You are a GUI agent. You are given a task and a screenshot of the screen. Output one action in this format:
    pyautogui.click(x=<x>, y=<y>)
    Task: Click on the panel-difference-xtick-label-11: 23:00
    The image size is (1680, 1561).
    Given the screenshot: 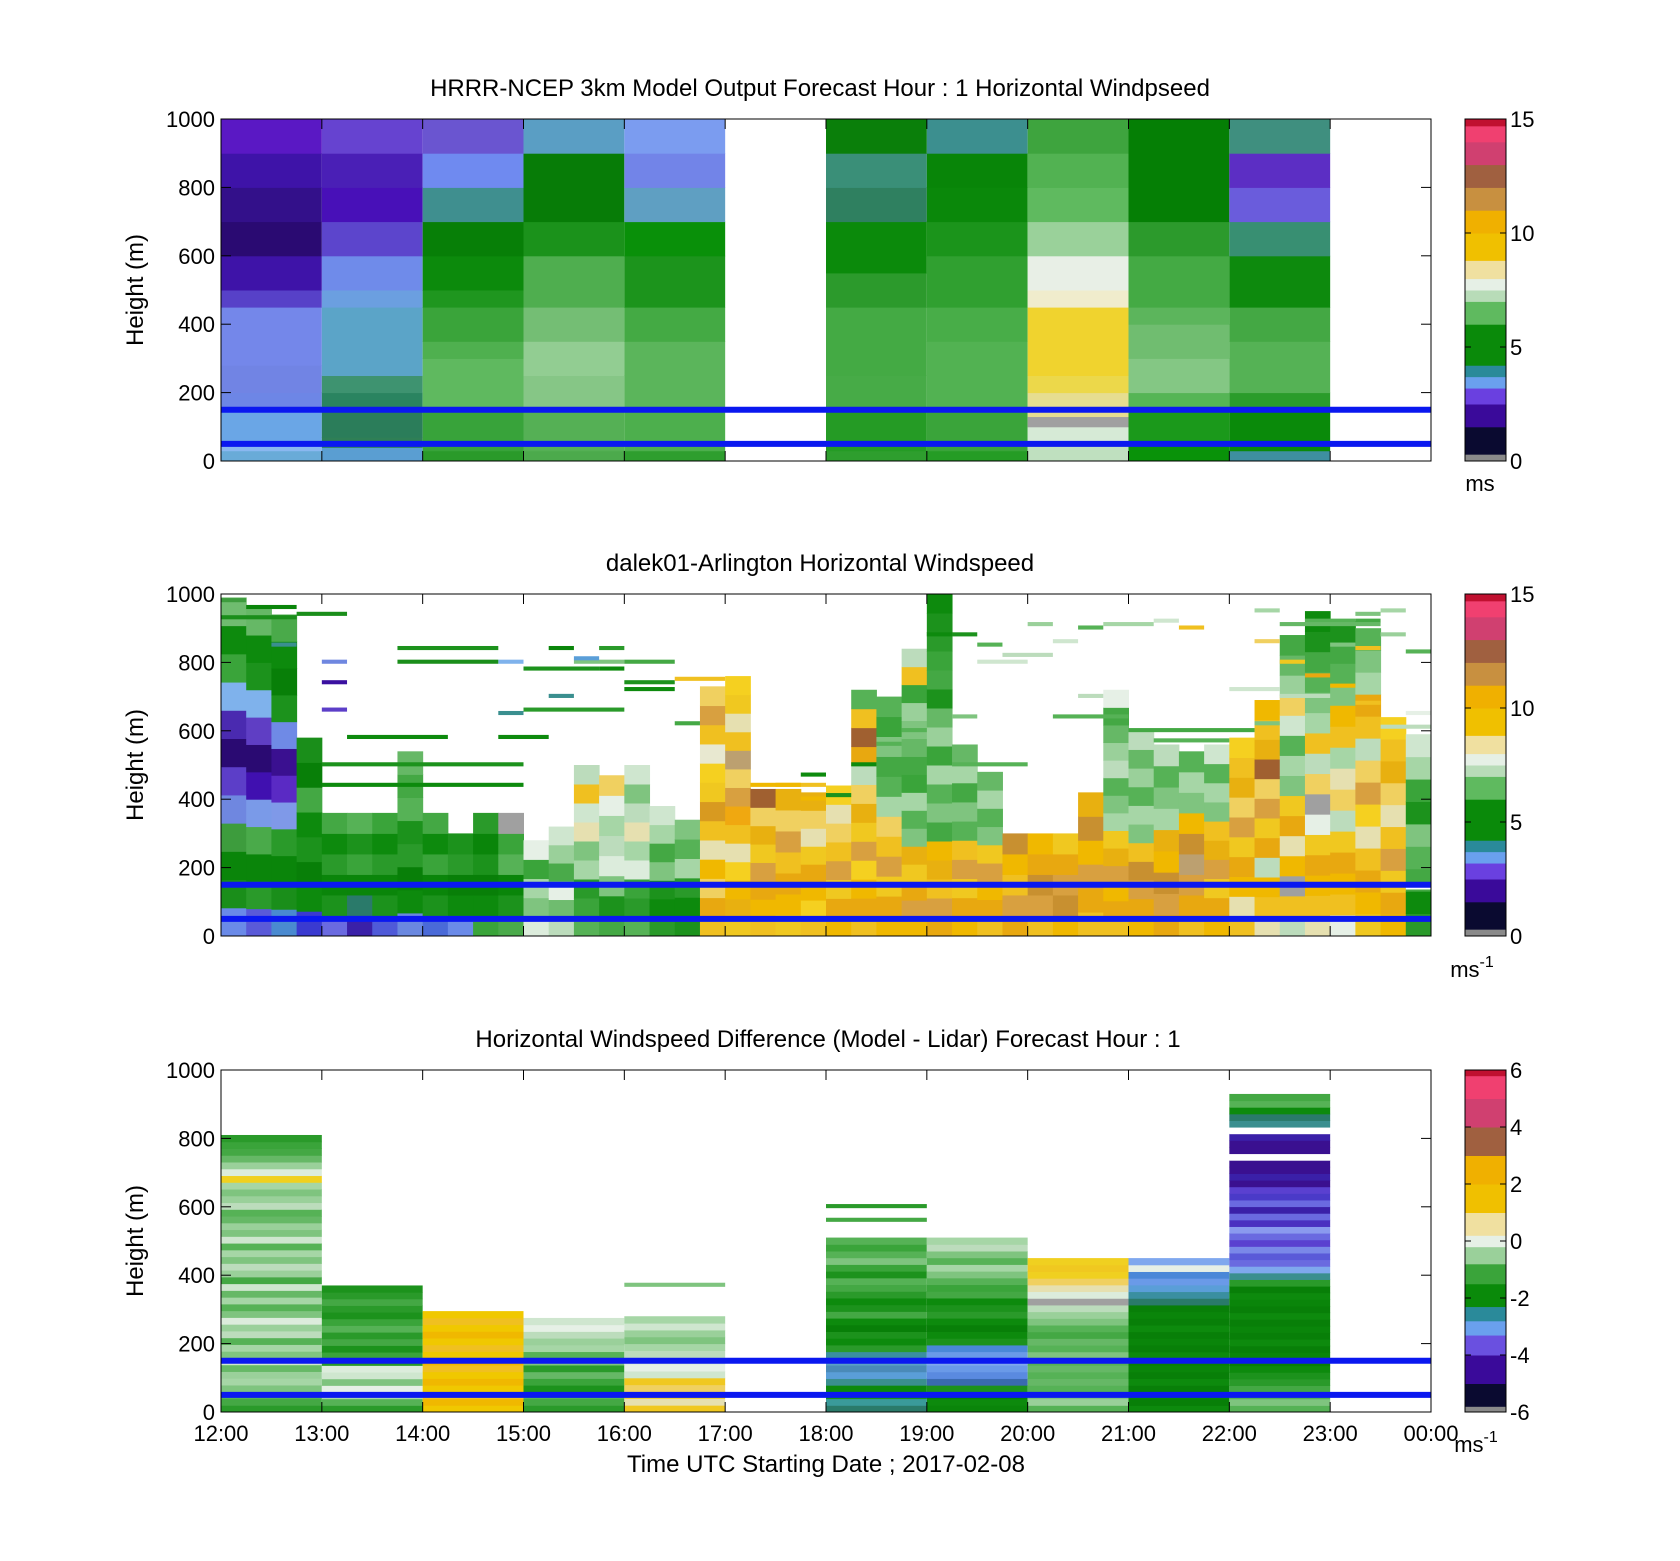 What is the action you would take?
    pyautogui.click(x=1330, y=1433)
    